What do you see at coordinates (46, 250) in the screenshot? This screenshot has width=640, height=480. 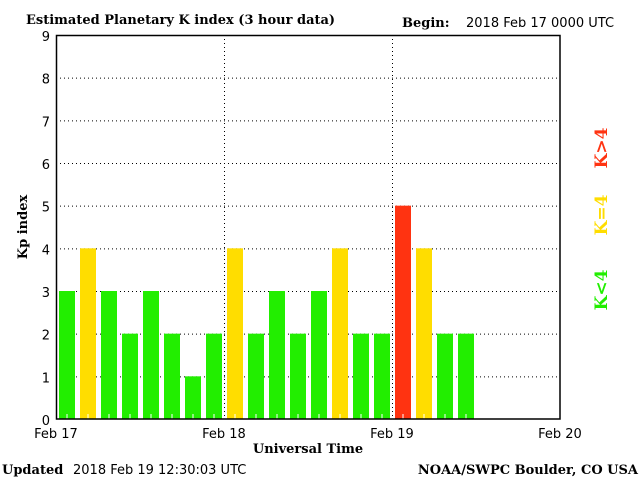 I see `y-tick-label: 4` at bounding box center [46, 250].